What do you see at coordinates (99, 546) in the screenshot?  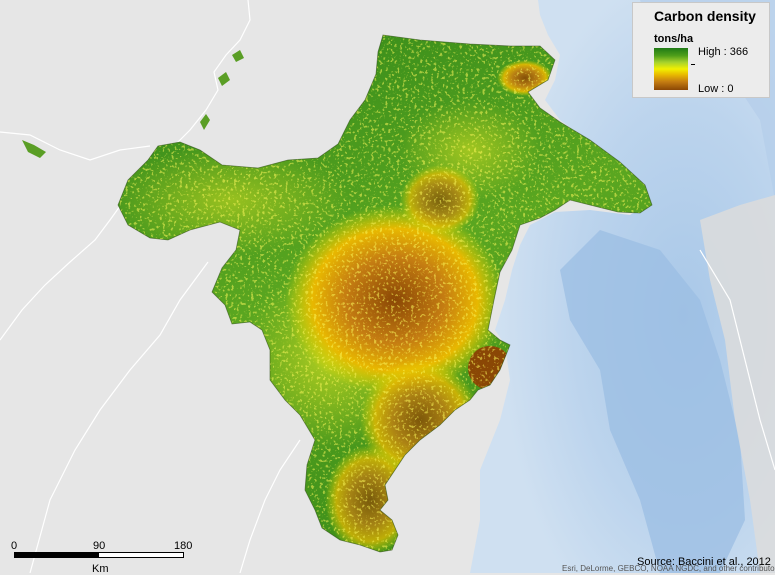 I see `scale-tick-90: 90` at bounding box center [99, 546].